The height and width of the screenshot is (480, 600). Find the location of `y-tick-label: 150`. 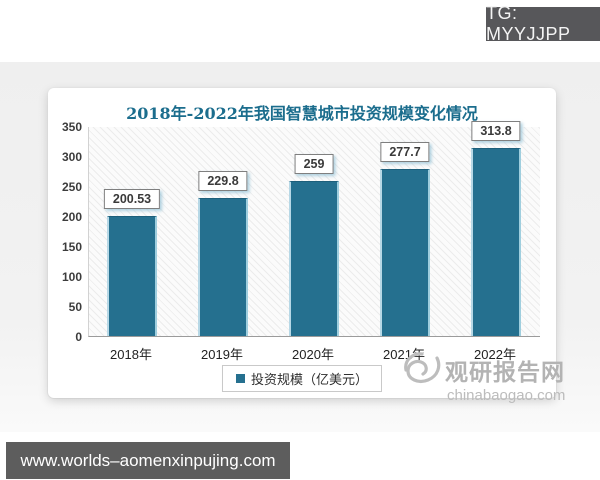

y-tick-label: 150 is located at coordinates (71, 247).